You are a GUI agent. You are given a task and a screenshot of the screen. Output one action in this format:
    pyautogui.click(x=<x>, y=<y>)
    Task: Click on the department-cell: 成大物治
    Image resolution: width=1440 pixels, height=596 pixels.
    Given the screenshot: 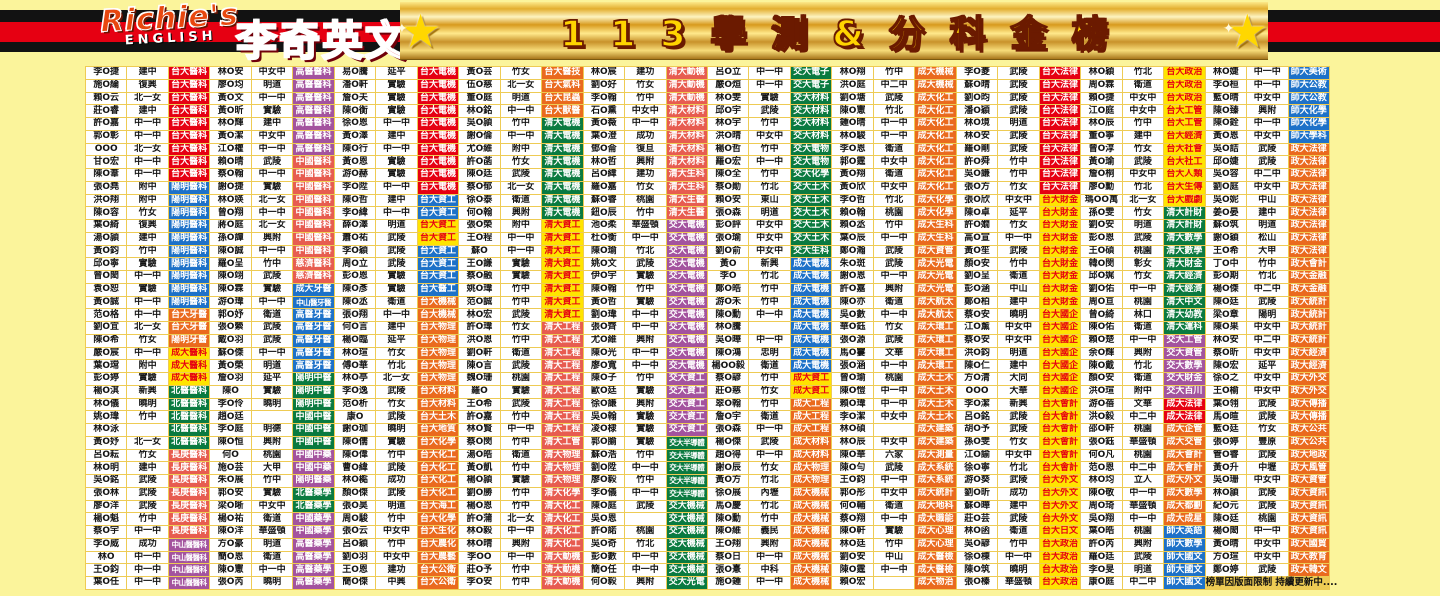 What is the action you would take?
    pyautogui.click(x=935, y=583)
    